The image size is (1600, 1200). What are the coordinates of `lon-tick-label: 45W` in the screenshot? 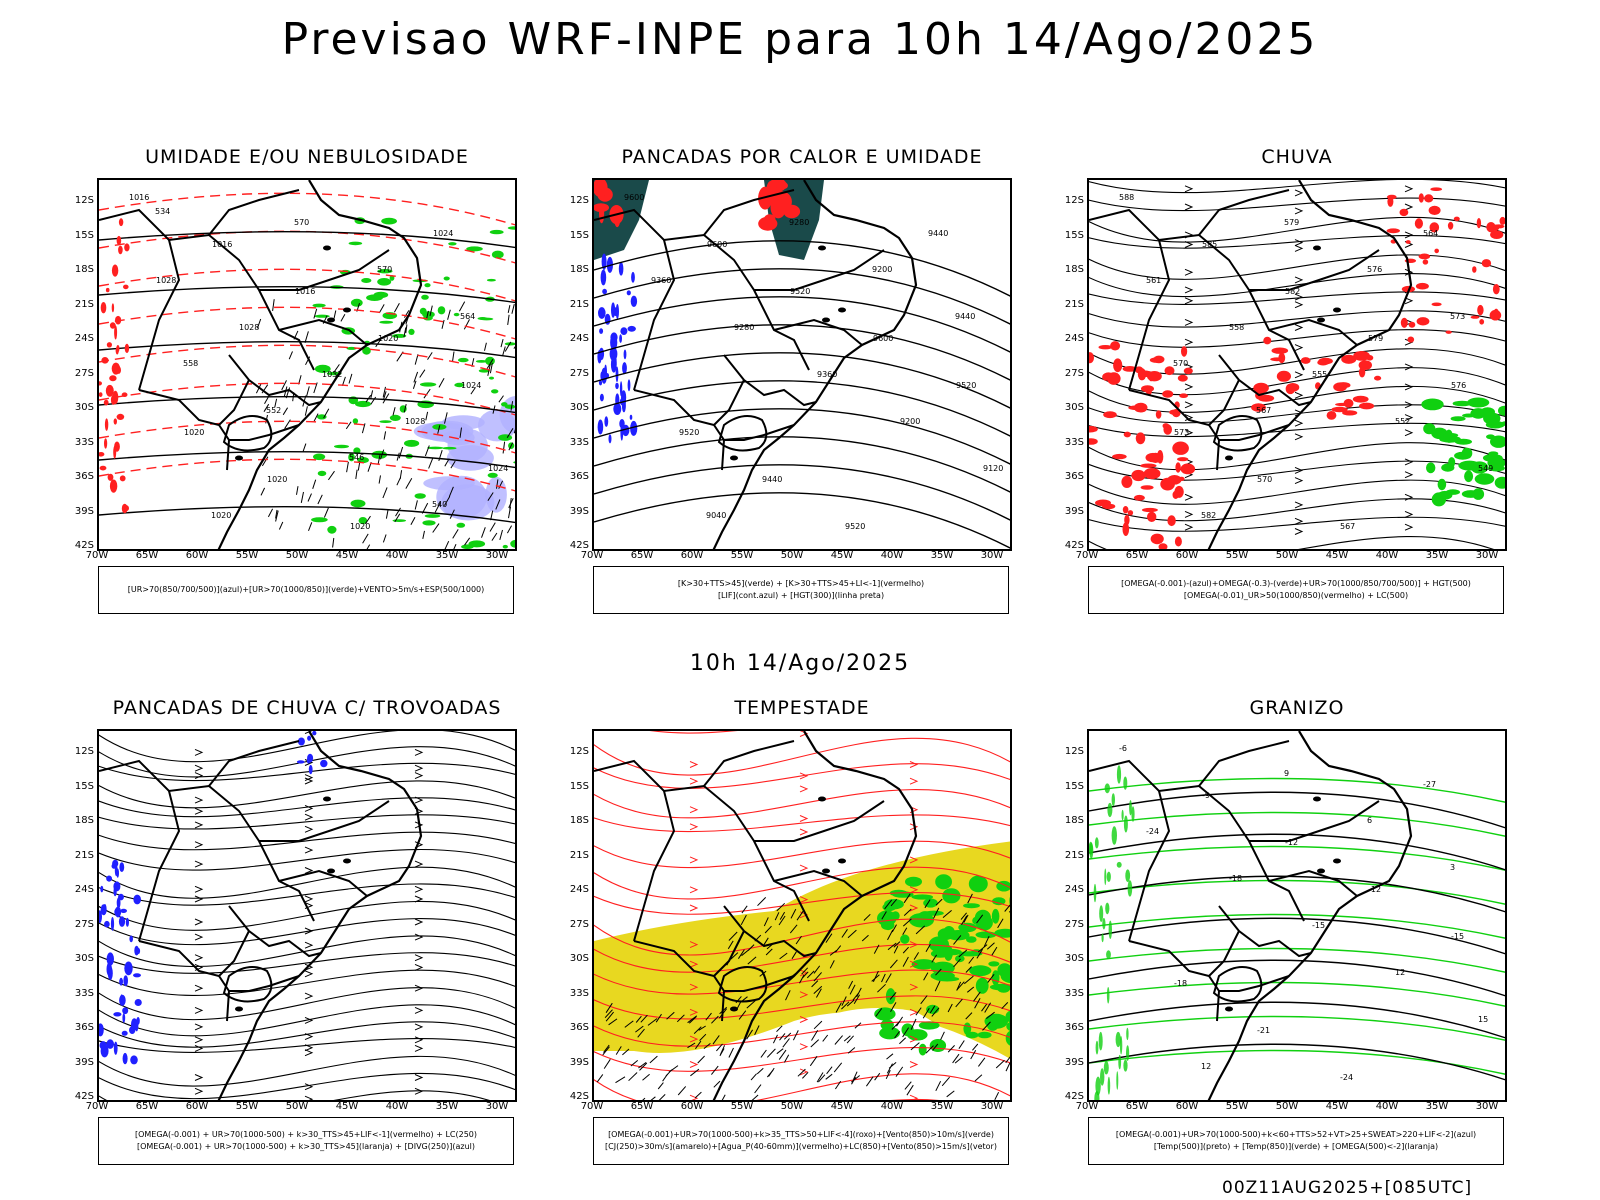 It's located at (347, 555).